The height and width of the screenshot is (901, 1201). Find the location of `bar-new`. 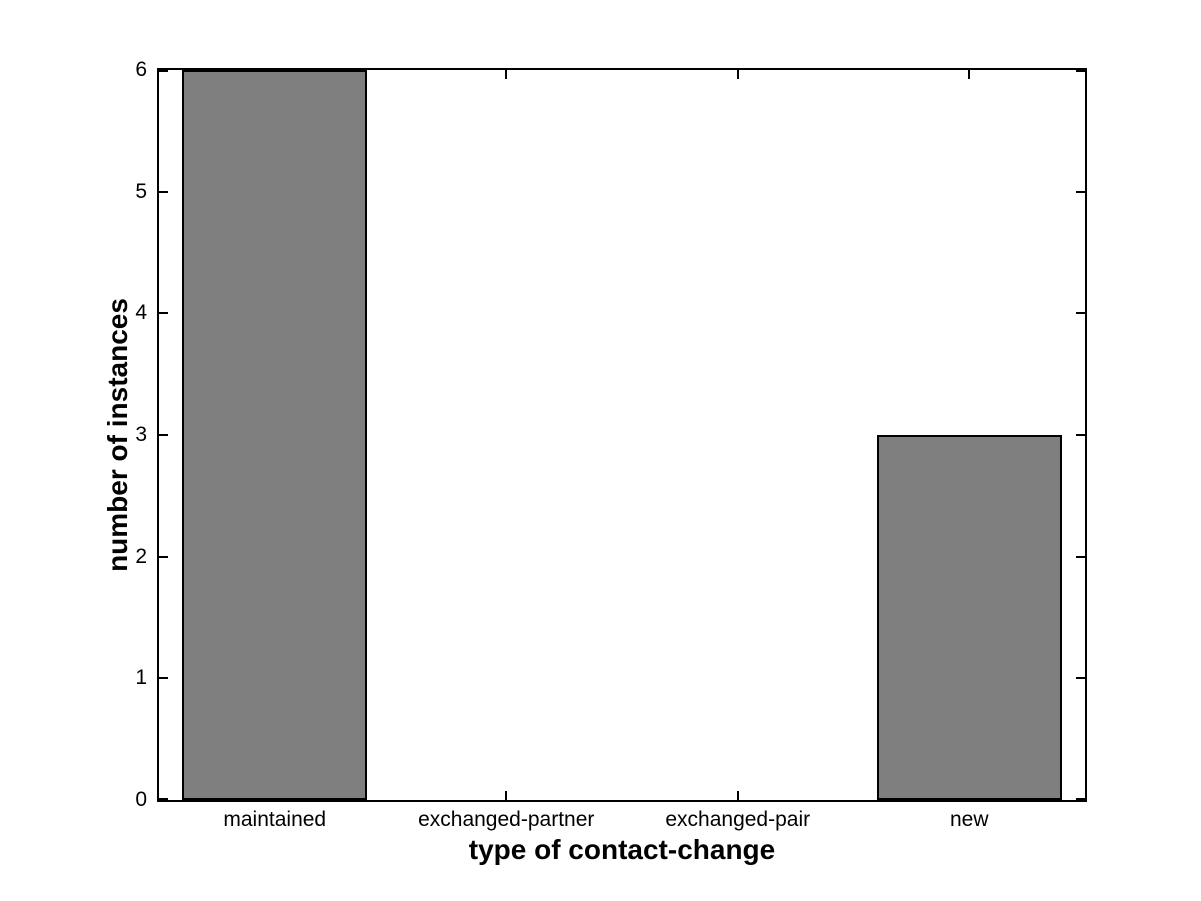

bar-new is located at coordinates (969, 617).